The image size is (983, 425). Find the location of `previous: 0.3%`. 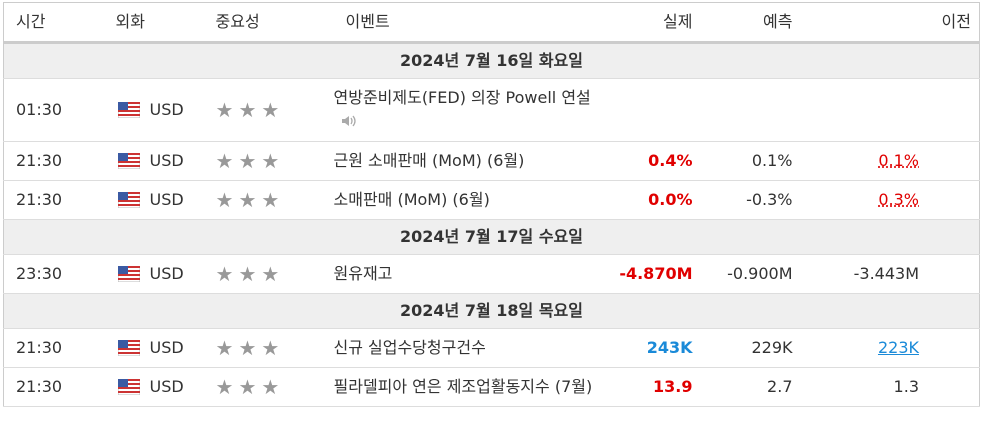

previous: 0.3% is located at coordinates (890, 200).